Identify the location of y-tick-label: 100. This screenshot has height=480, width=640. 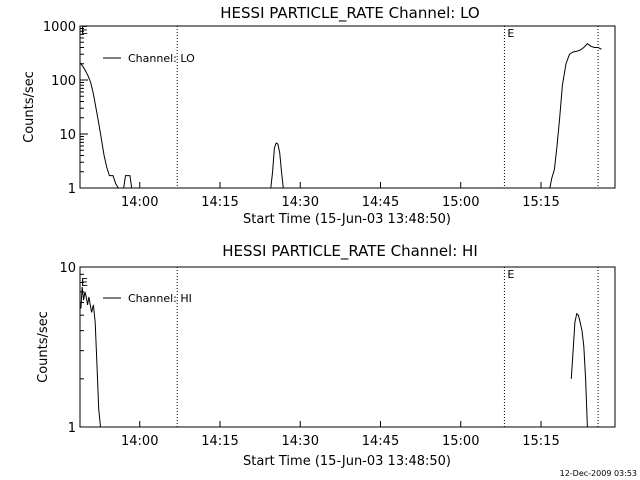
(63, 81).